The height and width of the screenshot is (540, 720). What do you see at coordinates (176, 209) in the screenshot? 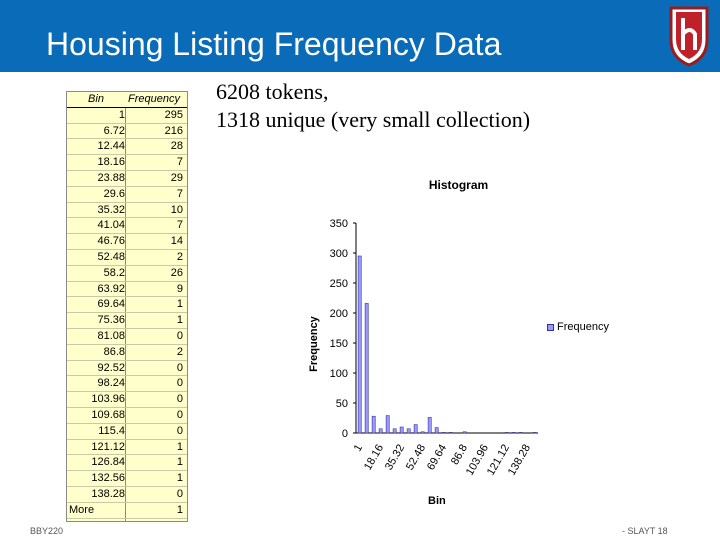
I see `table-cell-frequency: 10` at bounding box center [176, 209].